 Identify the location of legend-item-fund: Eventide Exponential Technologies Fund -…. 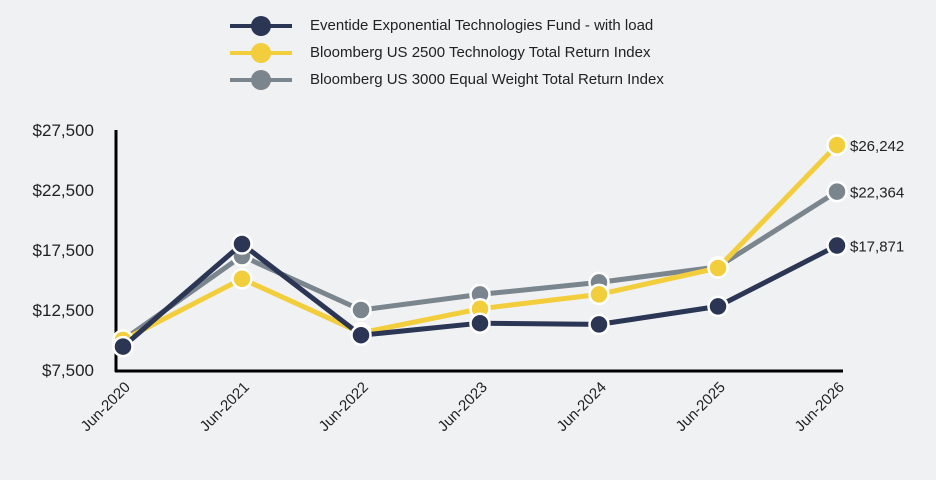
(447, 25).